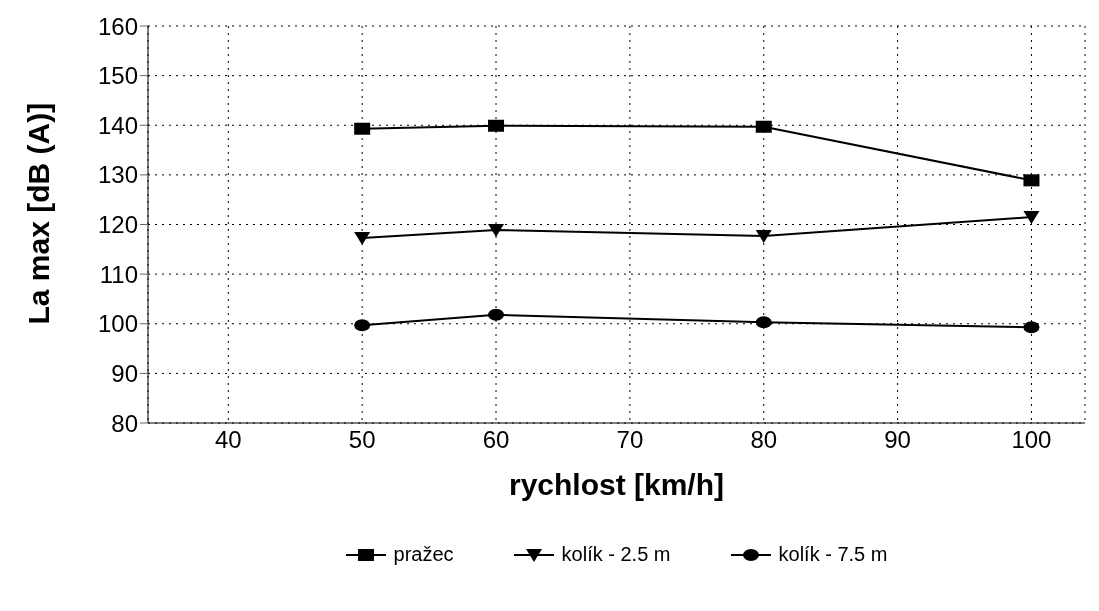 Image resolution: width=1099 pixels, height=611 pixels. Describe the element at coordinates (117, 125) in the screenshot. I see `y-tick-label: 140` at that location.